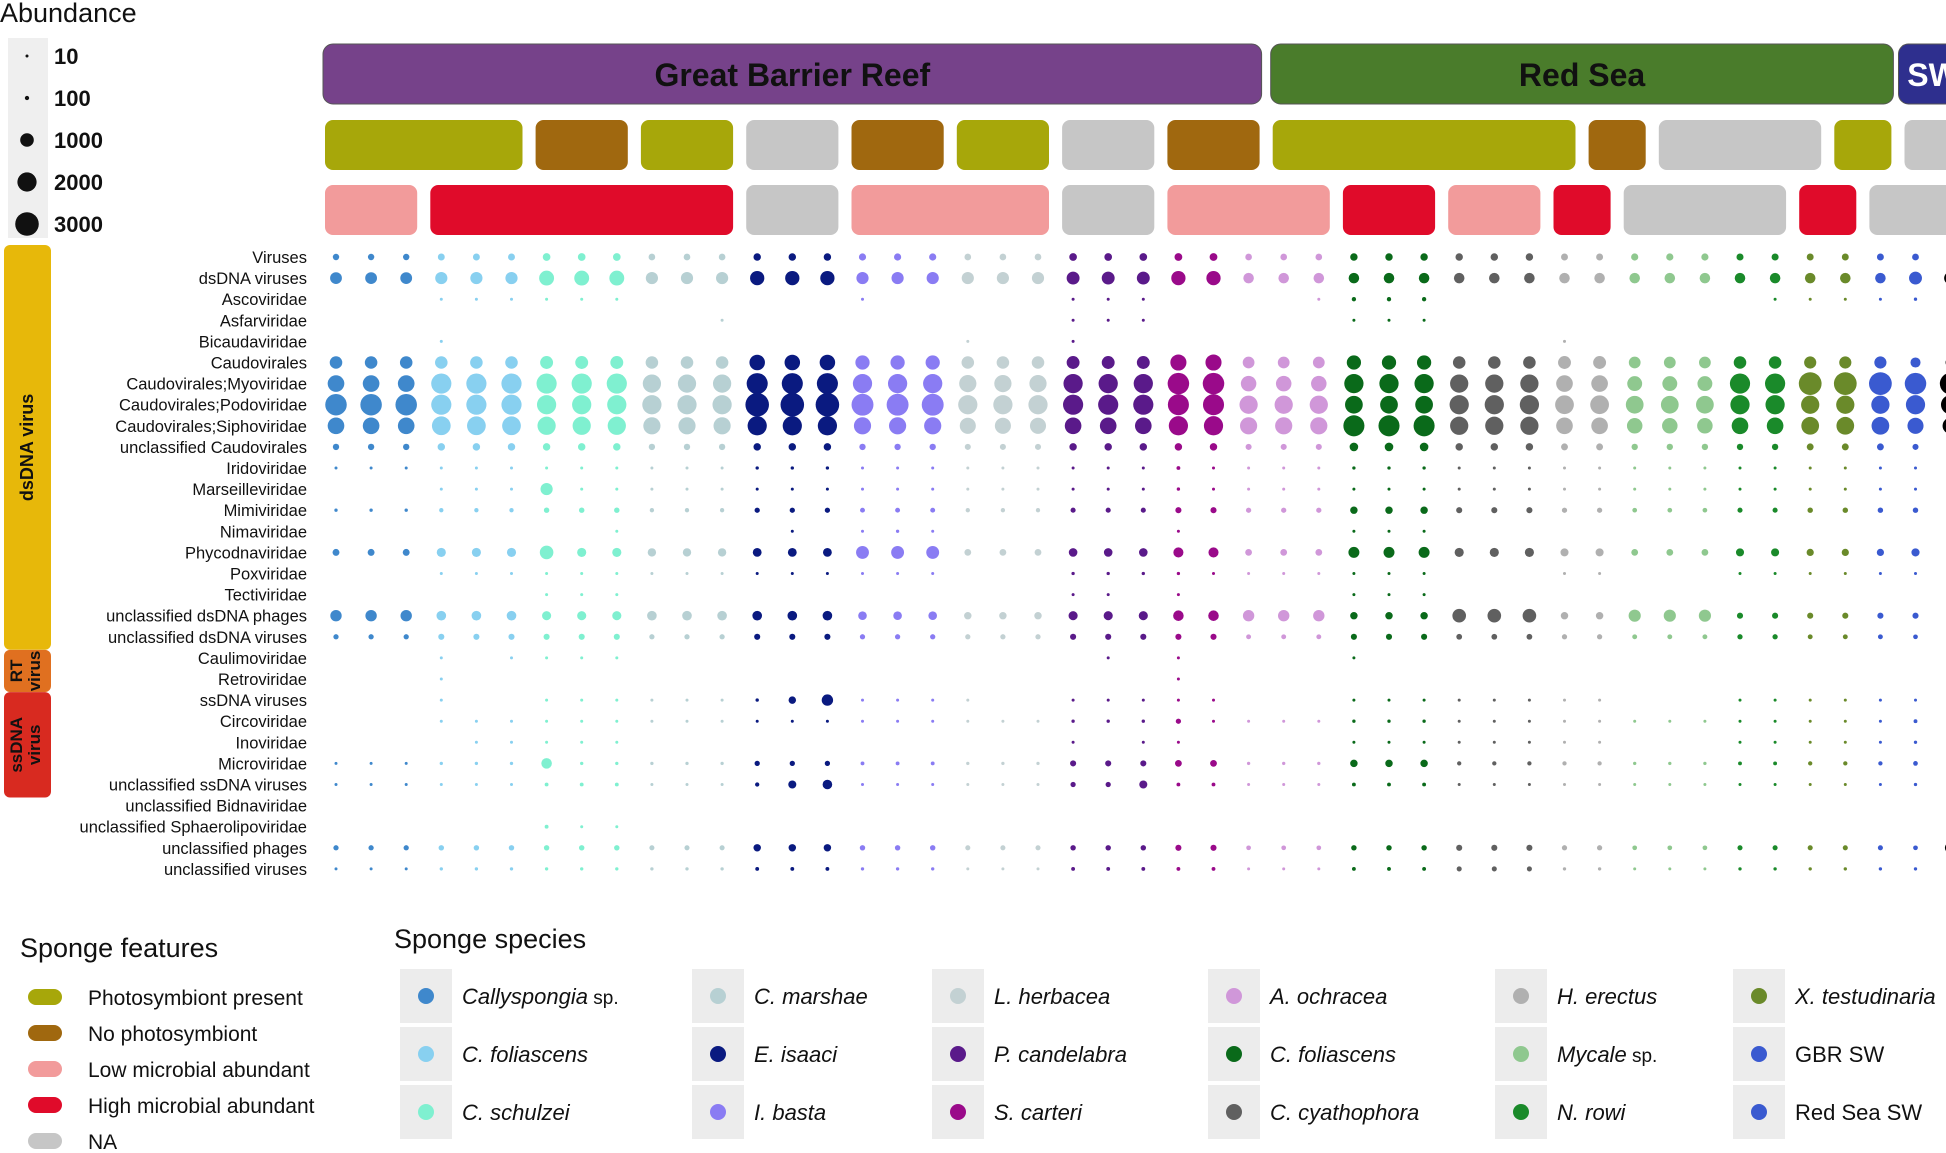 The height and width of the screenshot is (1153, 1946). Describe the element at coordinates (213, 448) in the screenshot. I see `row-label: unclassified Caudovirales` at that location.